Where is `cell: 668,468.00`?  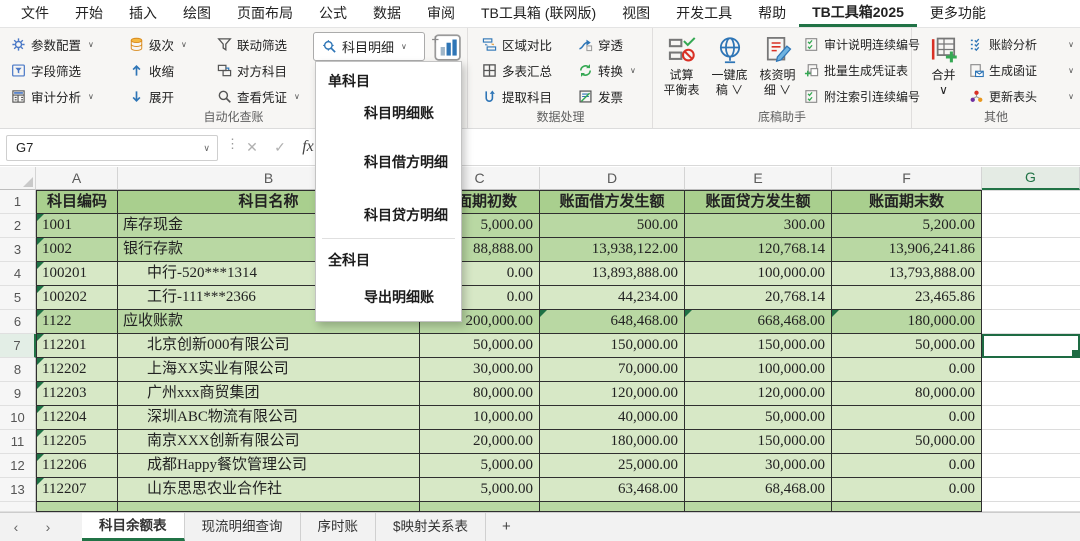
cell: 668,468.00 is located at coordinates (758, 322).